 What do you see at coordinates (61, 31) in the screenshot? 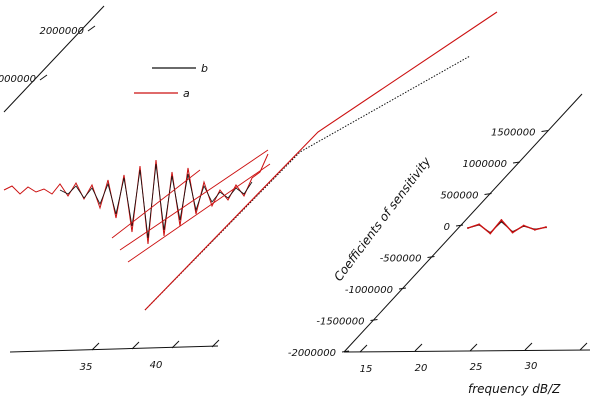
I see `left-y-tick-label: 2000000` at bounding box center [61, 31].